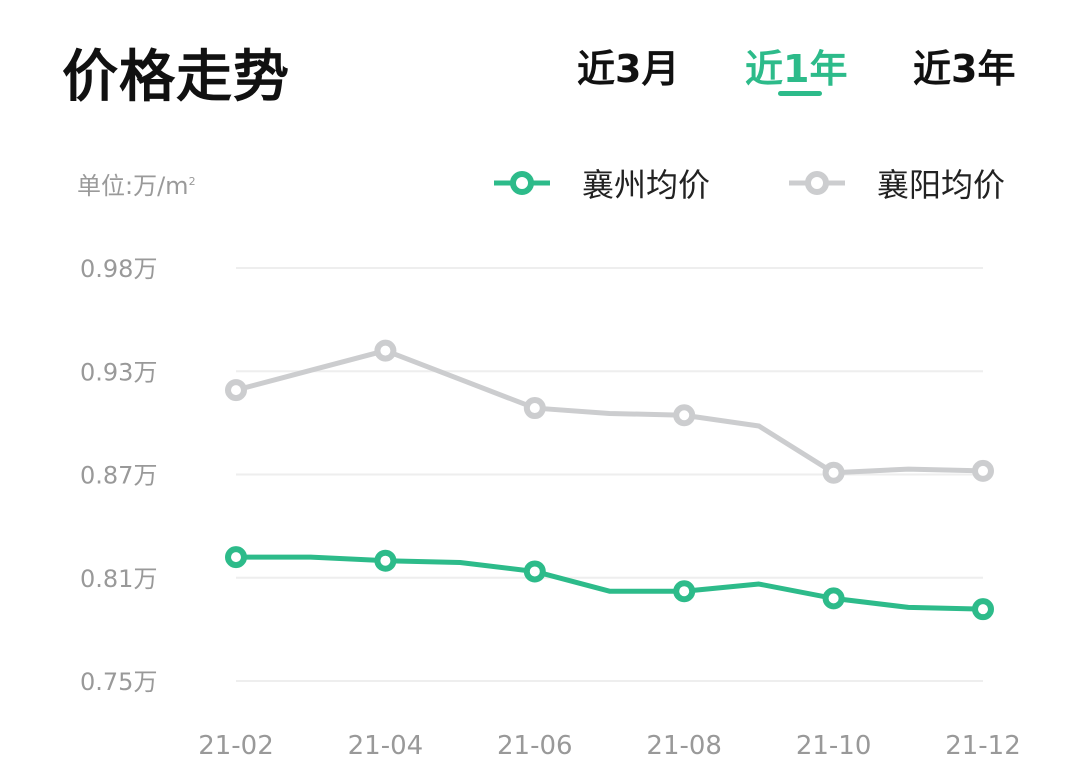 This screenshot has width=1074, height=781. I want to click on x-tick-label: 21-02, so click(236, 746).